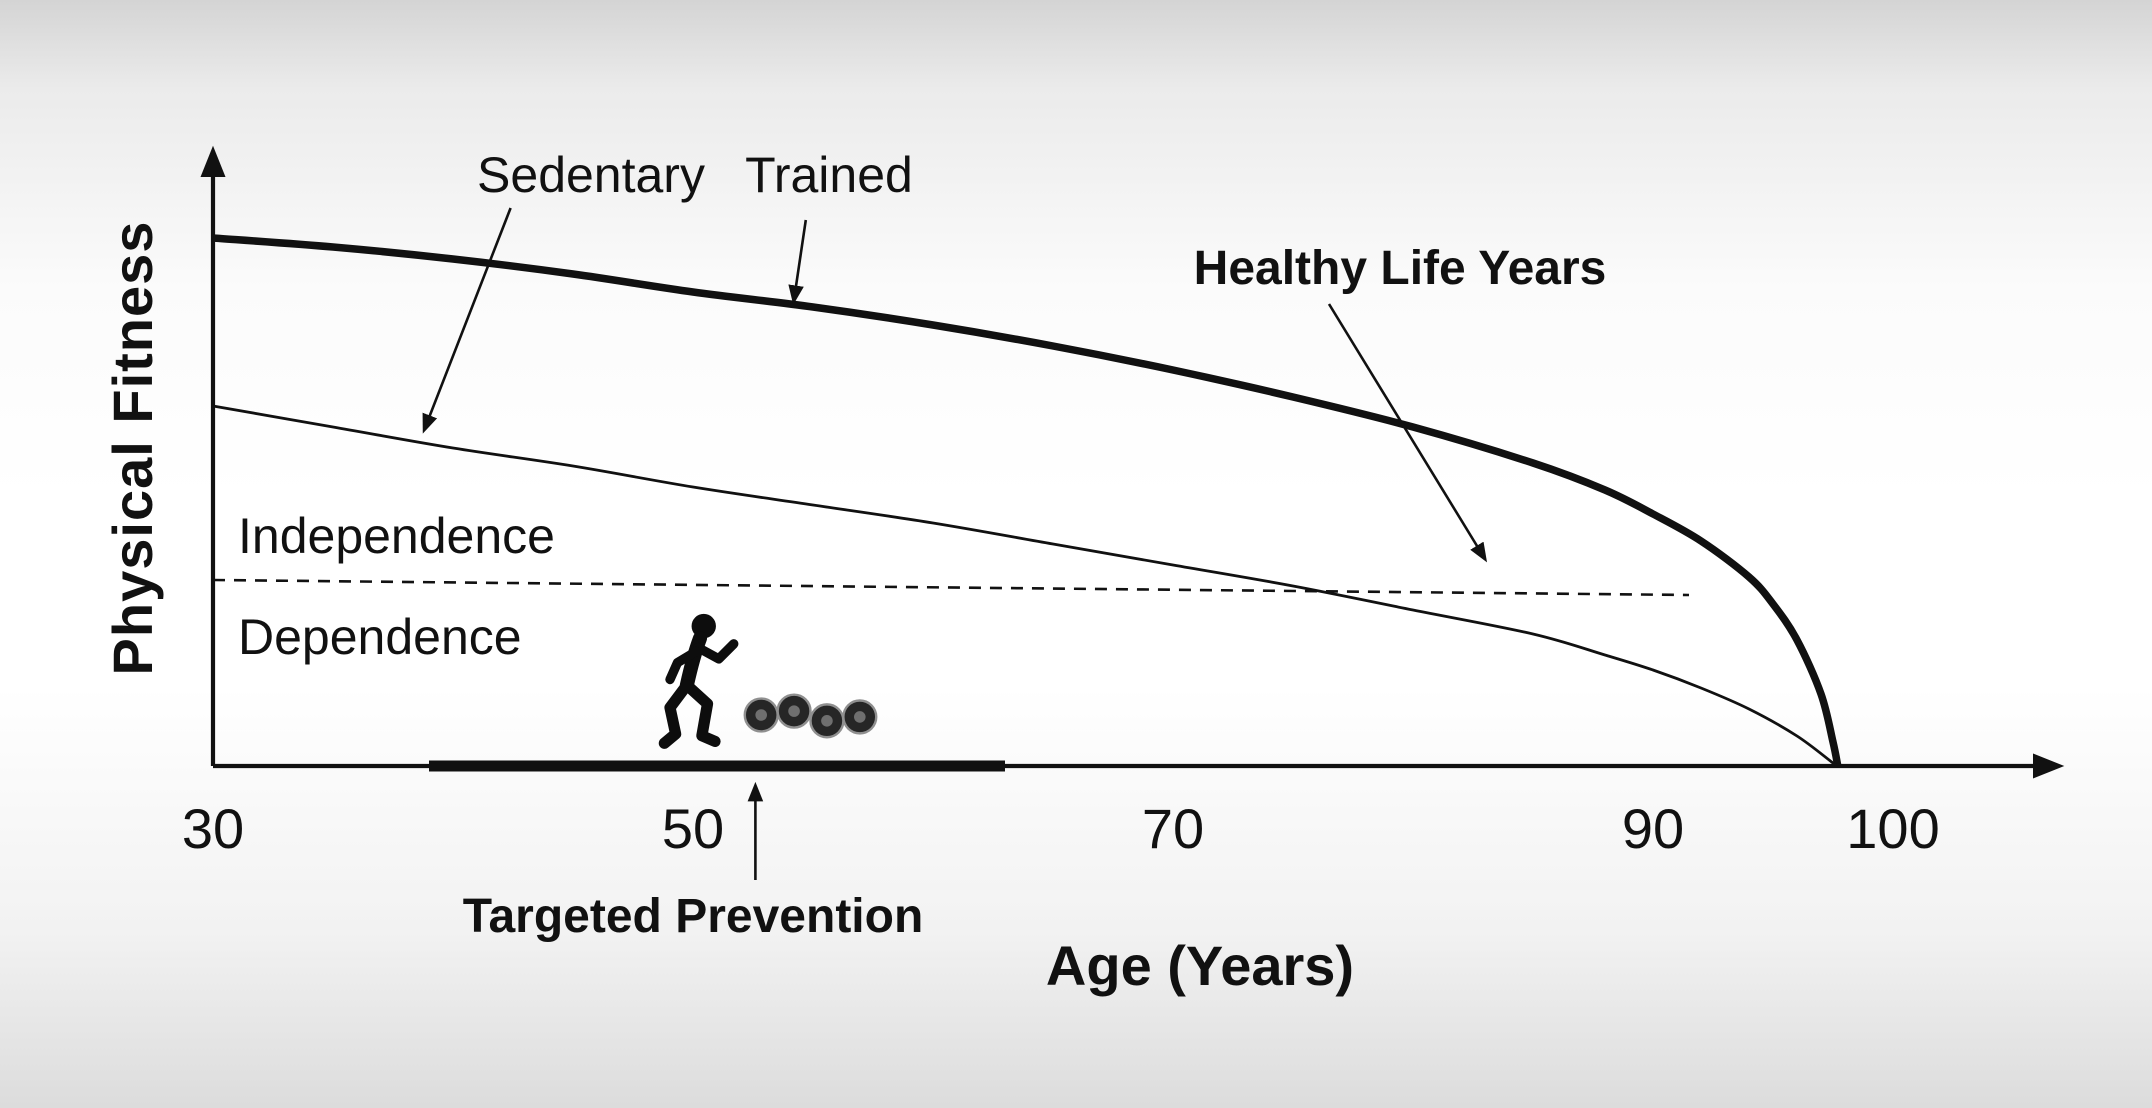 This screenshot has width=2152, height=1108. I want to click on label-sedentary: Sedentary, so click(591, 175).